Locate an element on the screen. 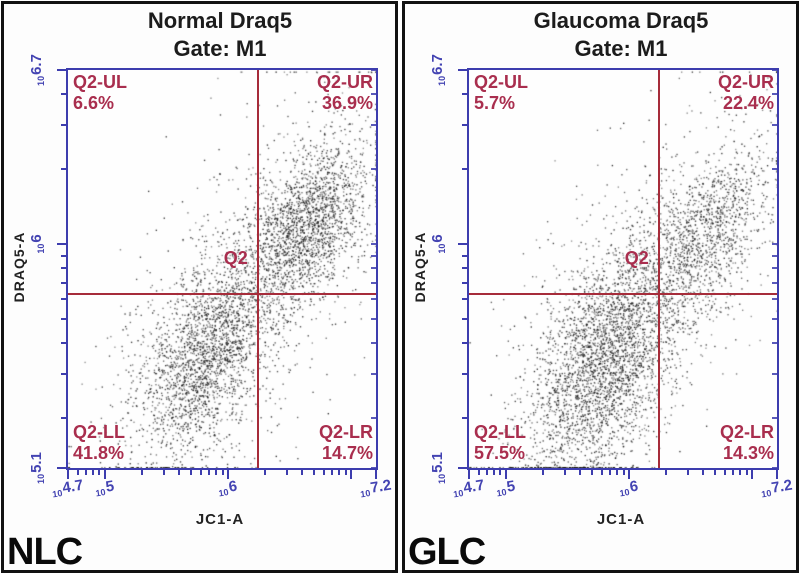 The height and width of the screenshot is (574, 800). quadrant-label-upper-right: Q2-UR 36.9% is located at coordinates (345, 93).